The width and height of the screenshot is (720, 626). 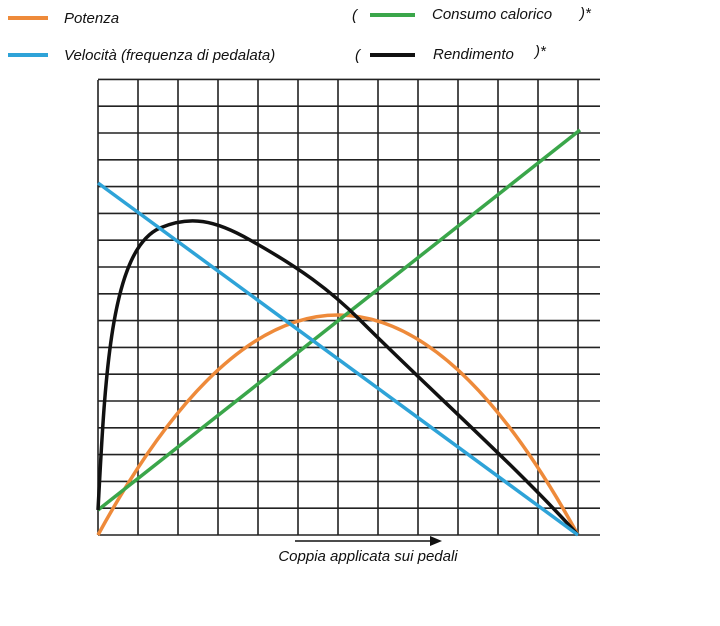 What do you see at coordinates (492, 14) in the screenshot?
I see `legend-label: Consumo calorico` at bounding box center [492, 14].